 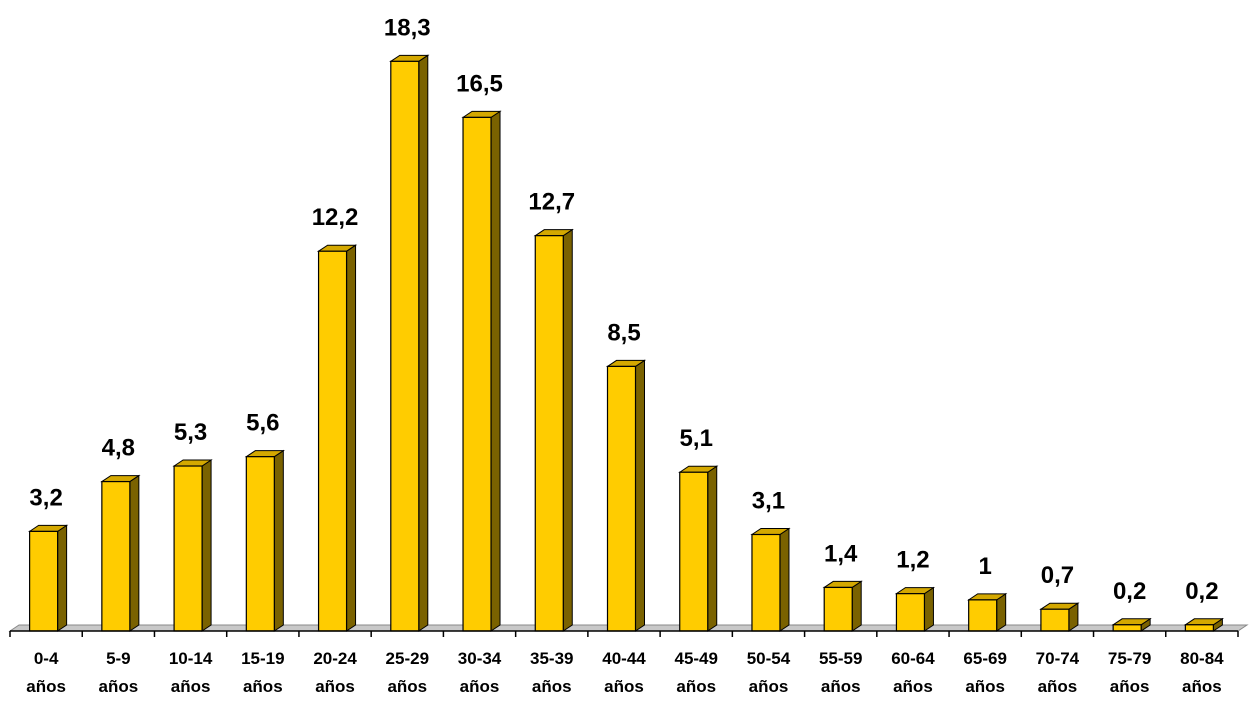 What do you see at coordinates (984, 658) in the screenshot?
I see `x-tick-label: 65-69` at bounding box center [984, 658].